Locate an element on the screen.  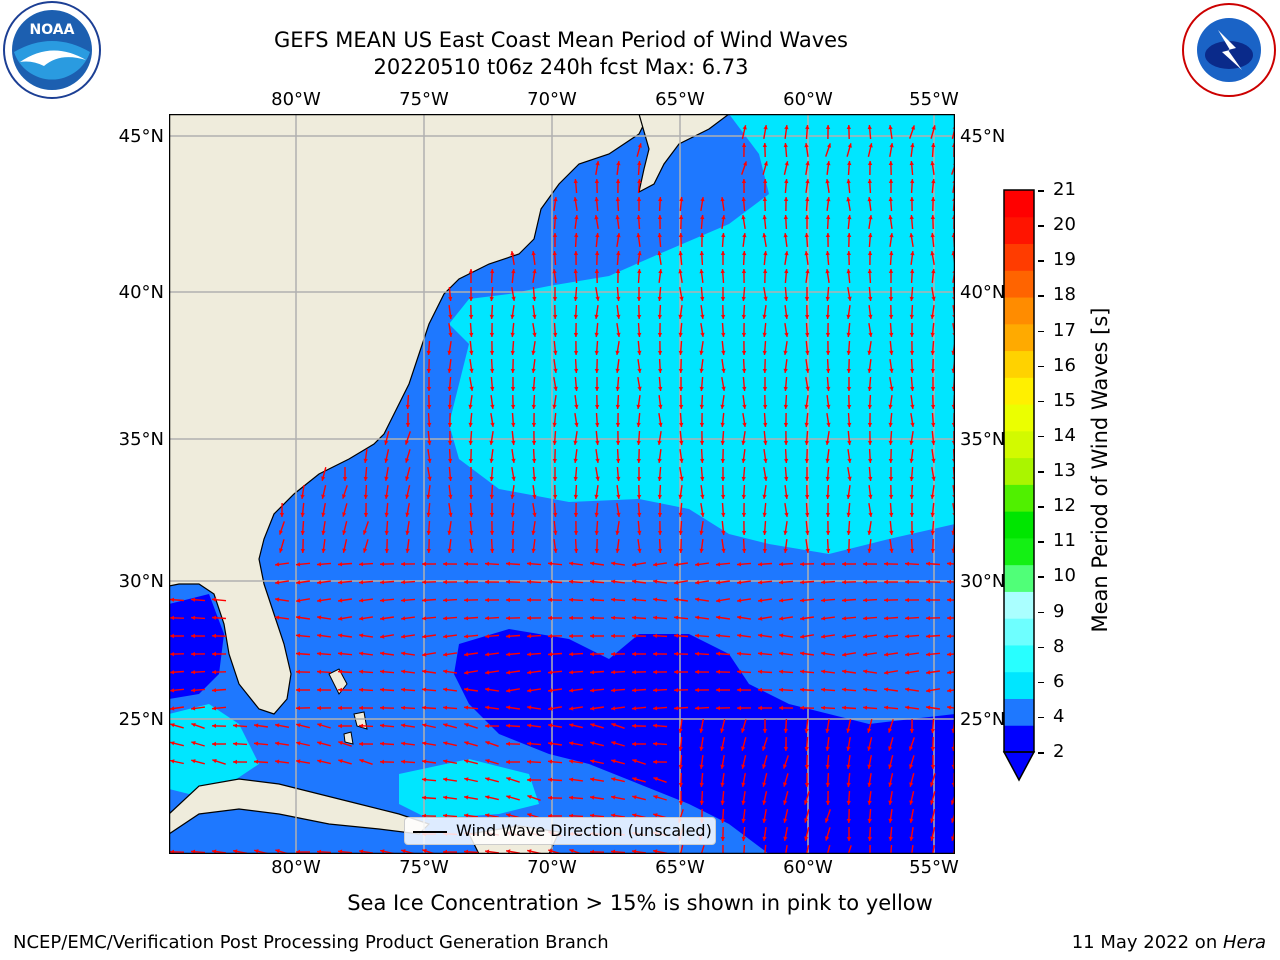
colorbar-tick-label: 9 is located at coordinates (1059, 611).